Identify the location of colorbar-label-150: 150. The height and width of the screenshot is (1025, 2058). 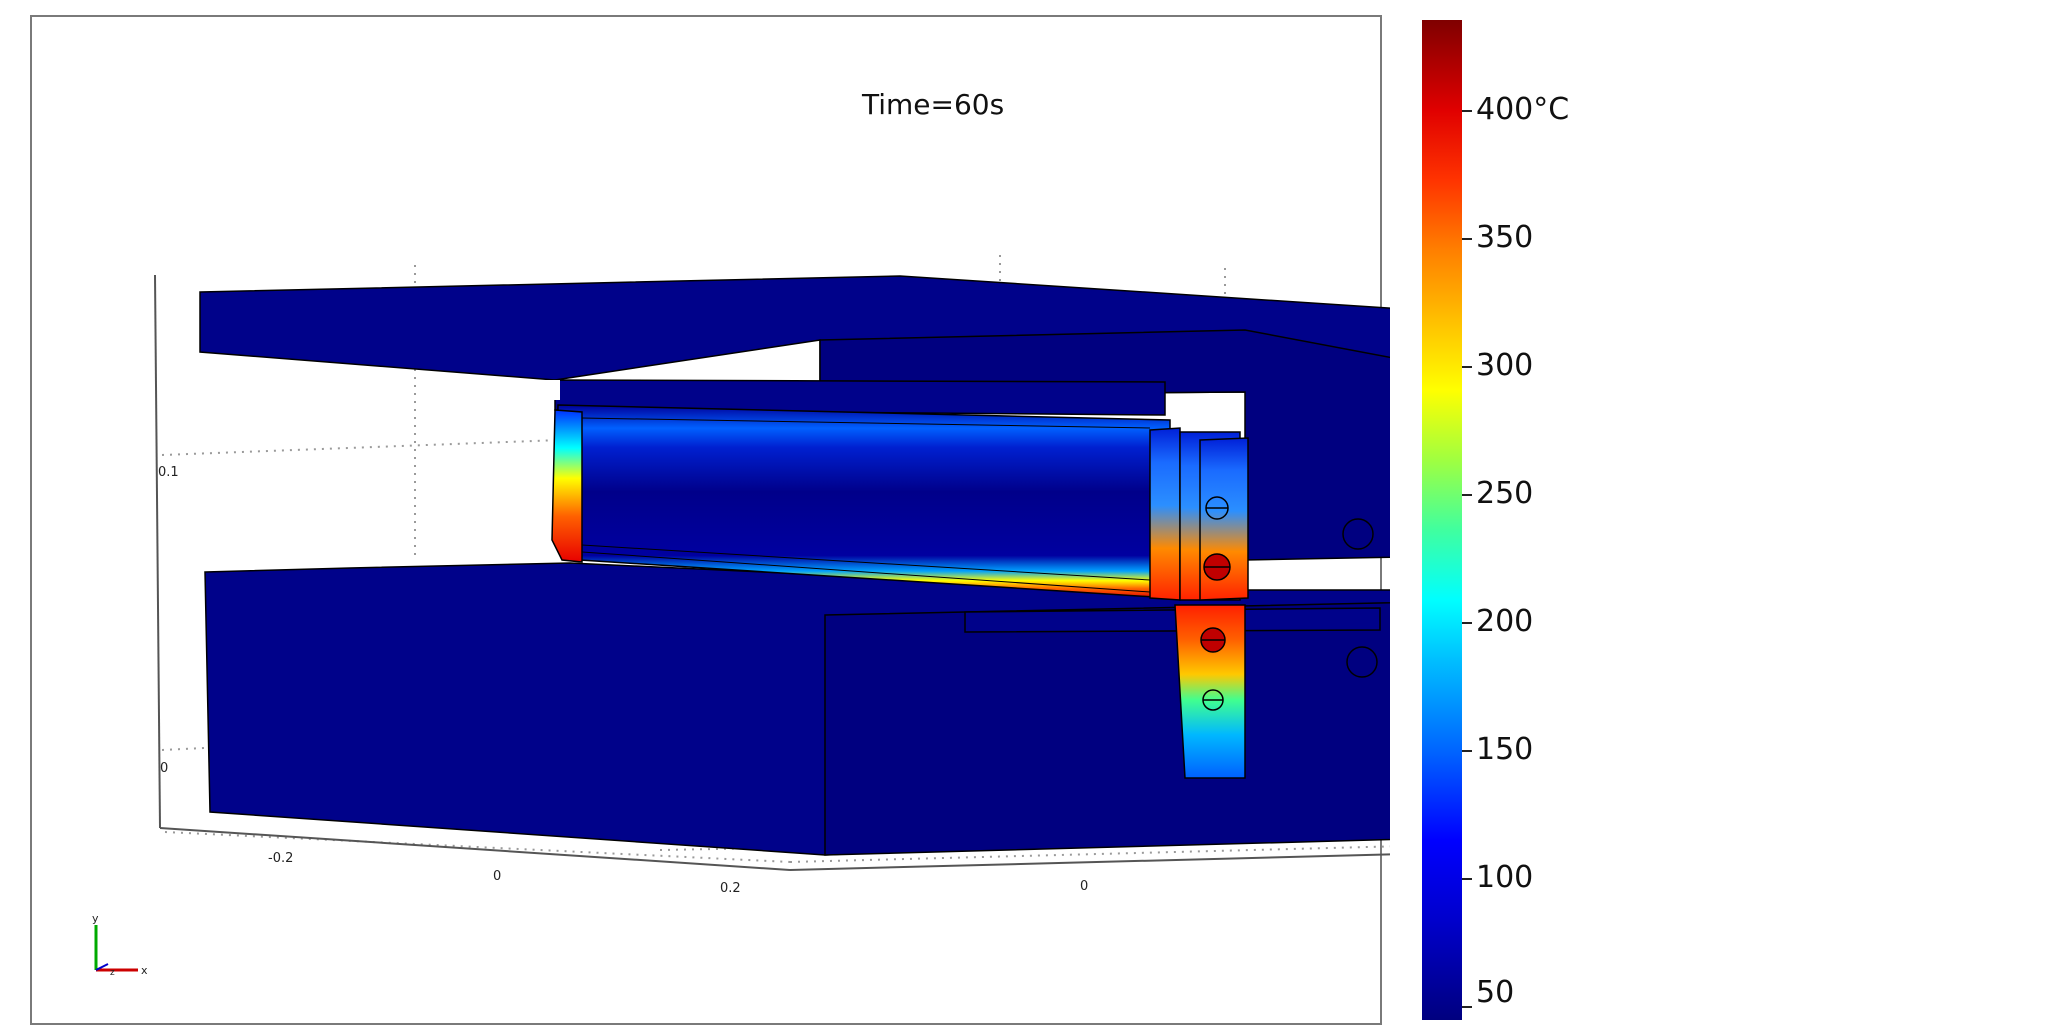
(1505, 749).